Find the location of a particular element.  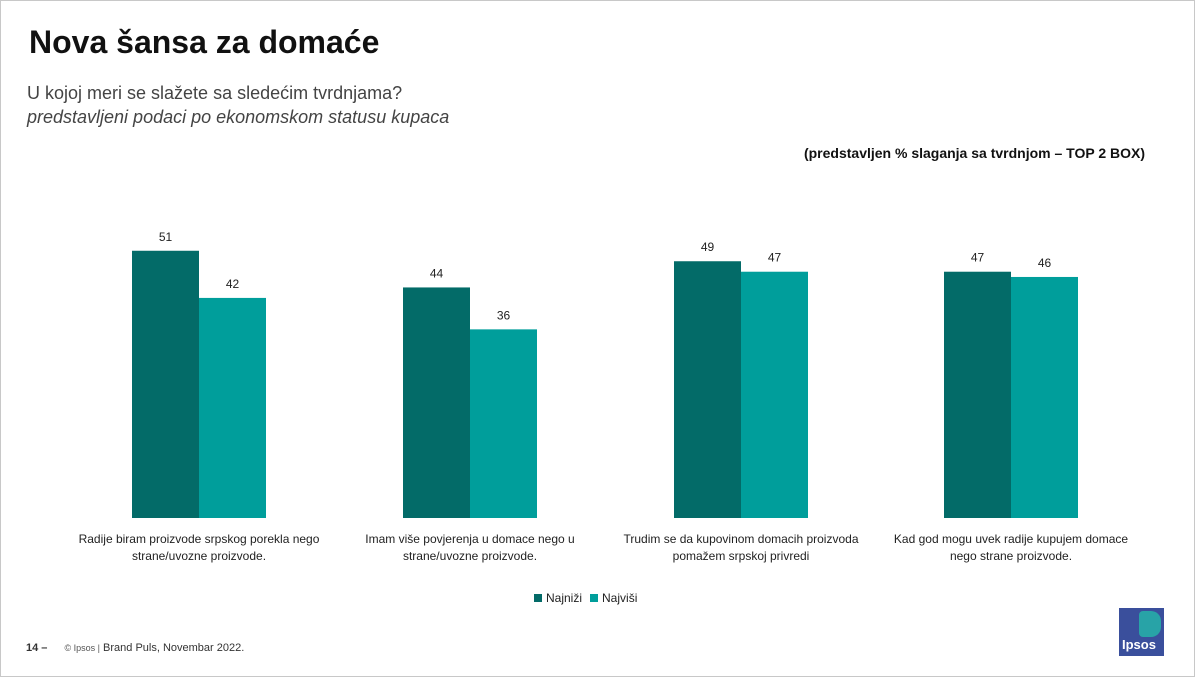

category-label-2-line-1: Imam više povjerenja u domace nego u is located at coordinates (469, 539).